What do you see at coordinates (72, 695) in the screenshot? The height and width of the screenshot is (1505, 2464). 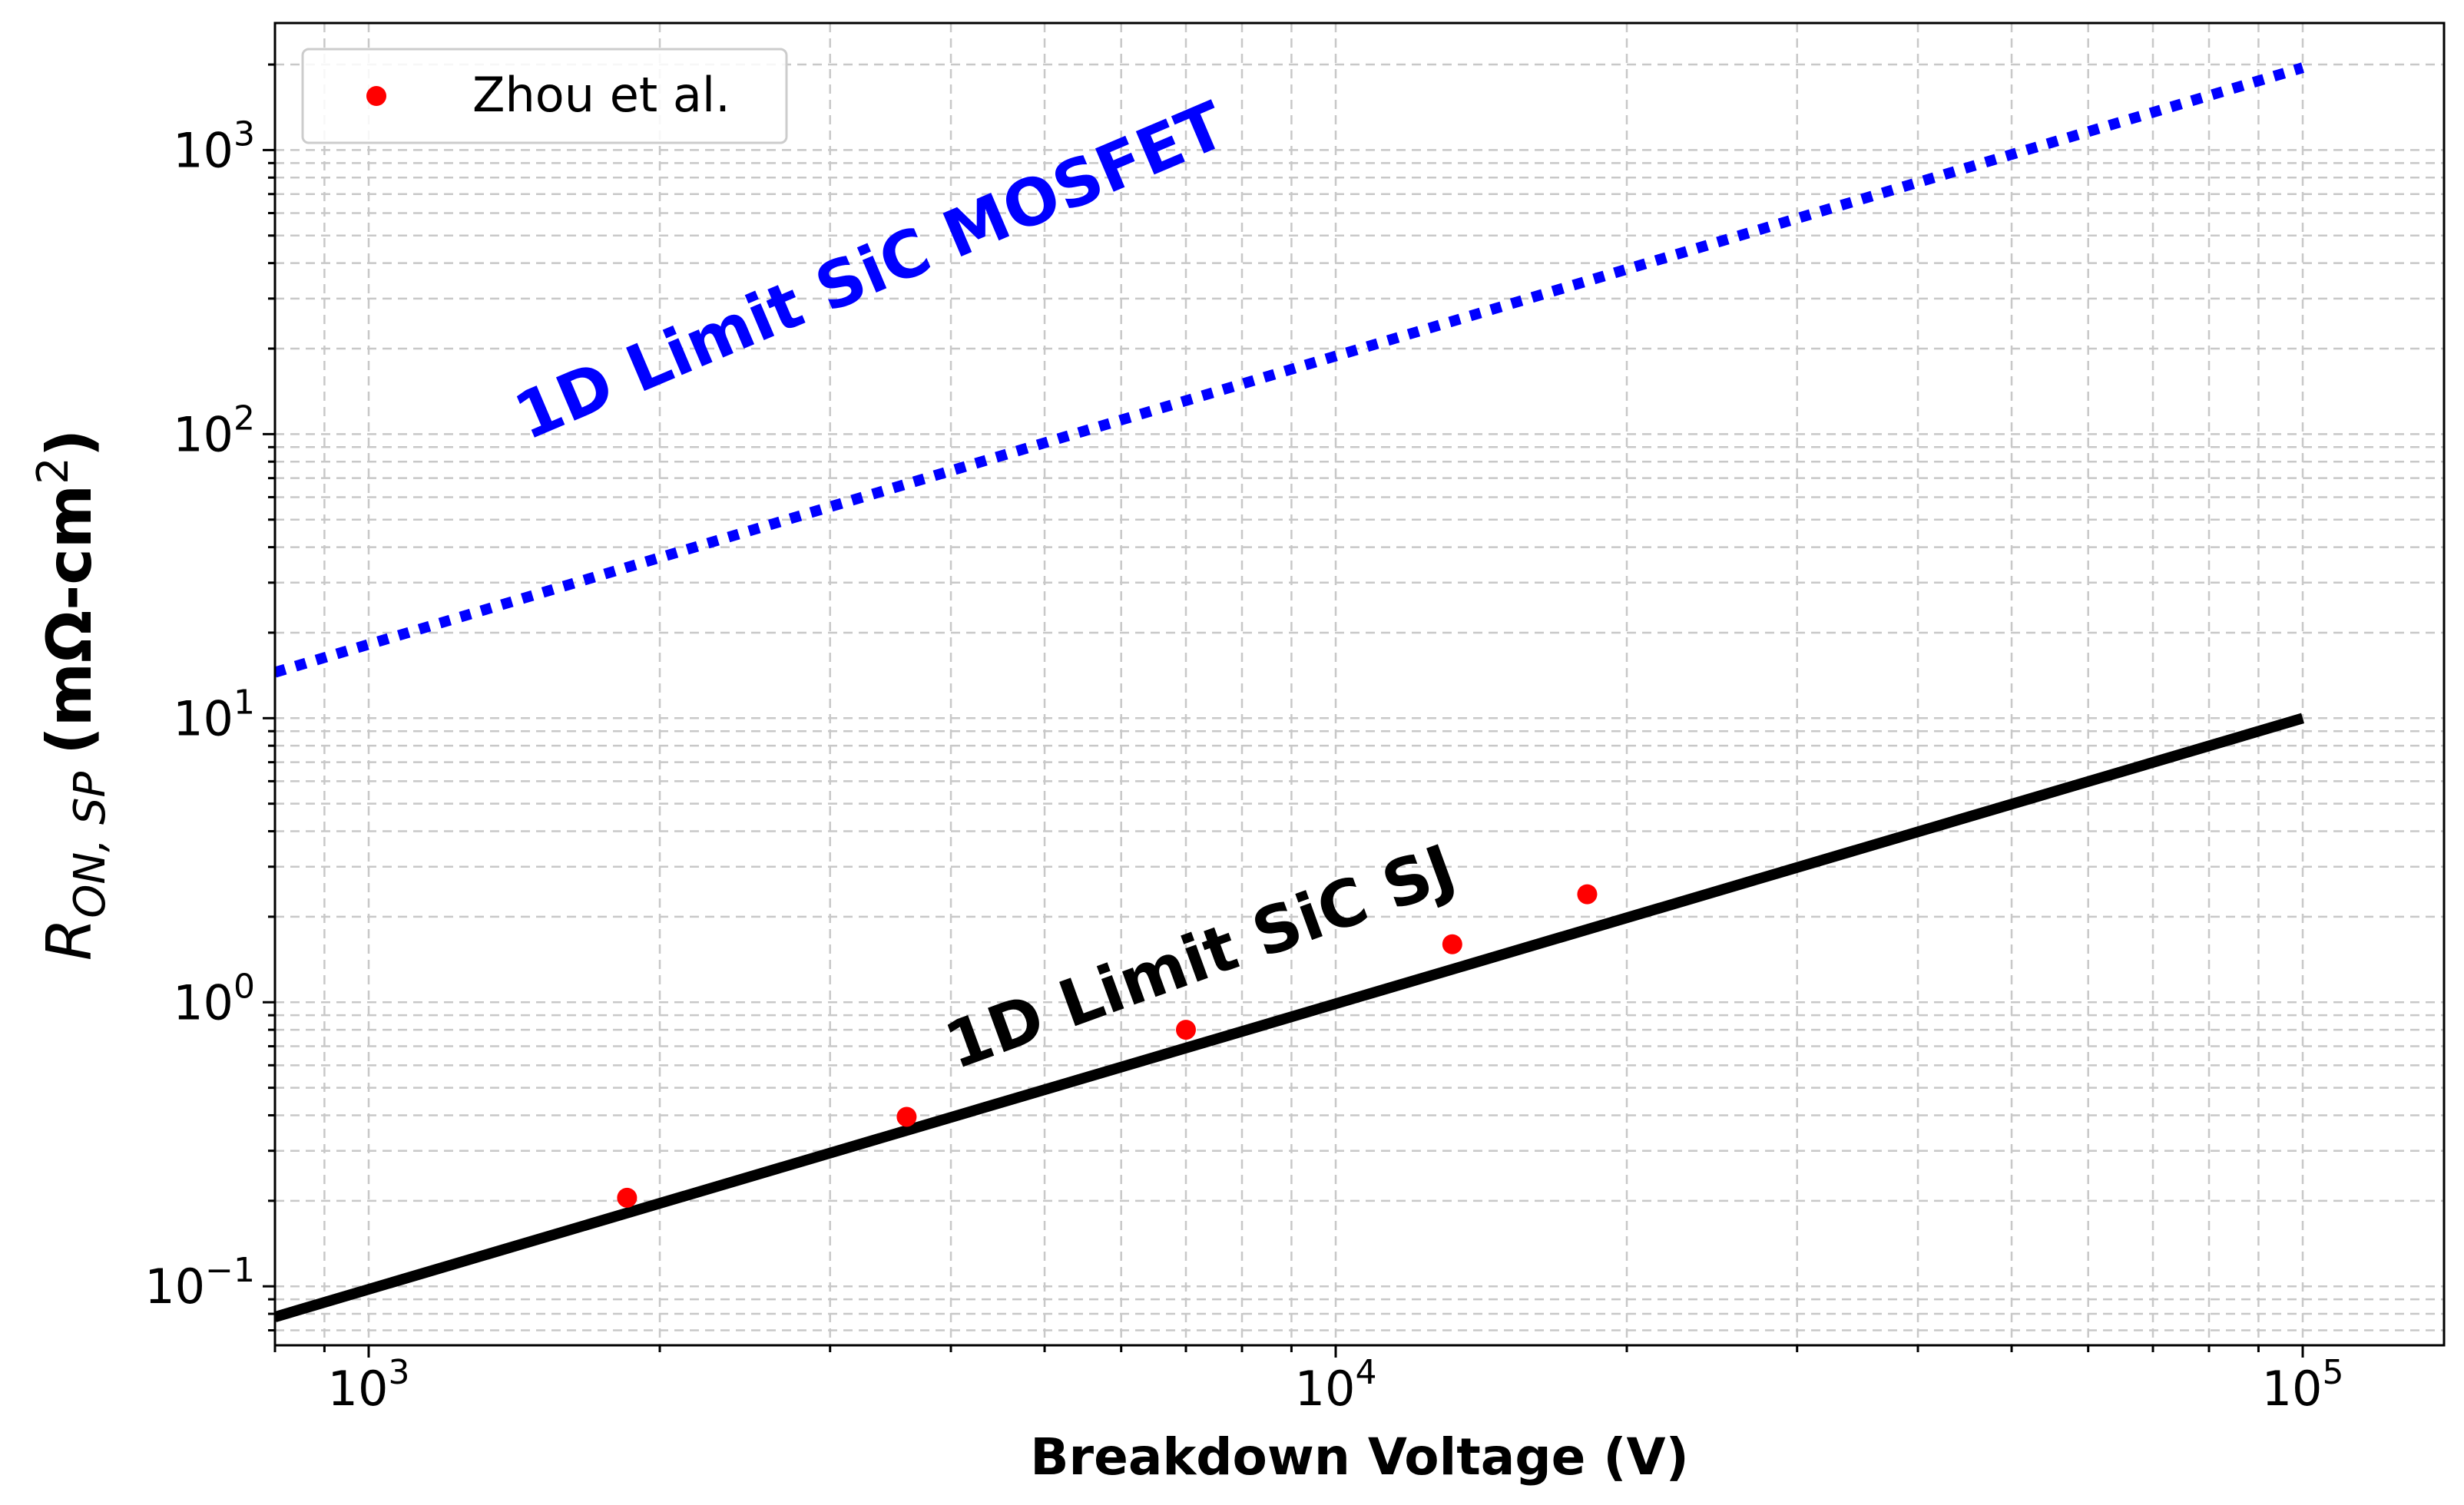 I see `y-axis-label: RON, SP(mΩ-cm2)` at bounding box center [72, 695].